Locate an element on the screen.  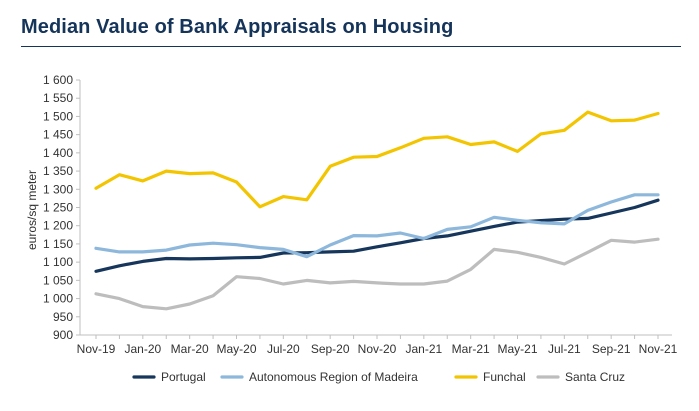
y-tick-label: 1 200 is located at coordinates (58, 226).